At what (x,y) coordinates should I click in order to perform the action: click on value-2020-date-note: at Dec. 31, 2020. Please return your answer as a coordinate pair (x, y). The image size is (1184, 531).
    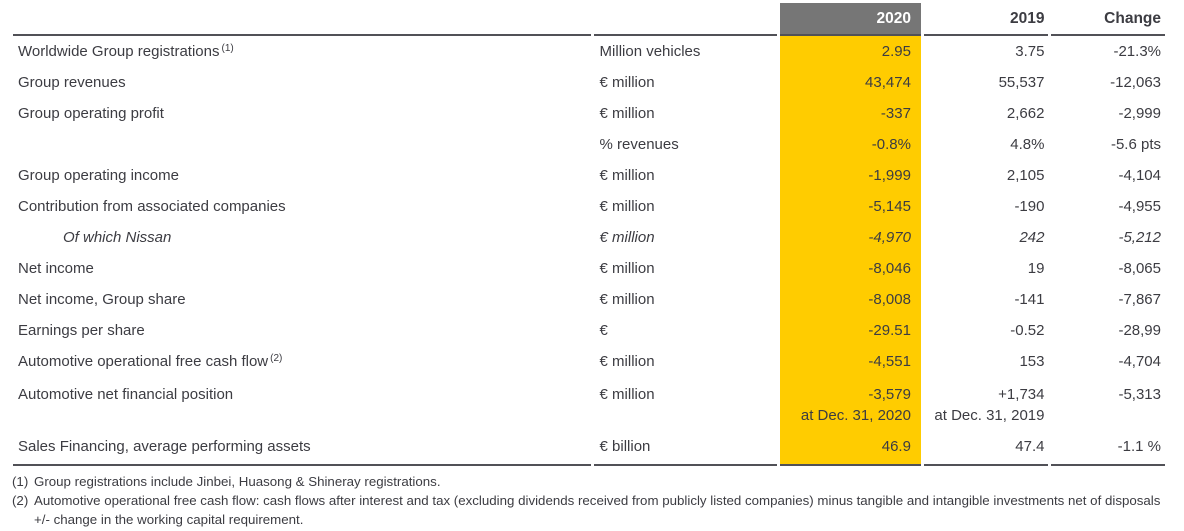
    Looking at the image, I should click on (855, 415).